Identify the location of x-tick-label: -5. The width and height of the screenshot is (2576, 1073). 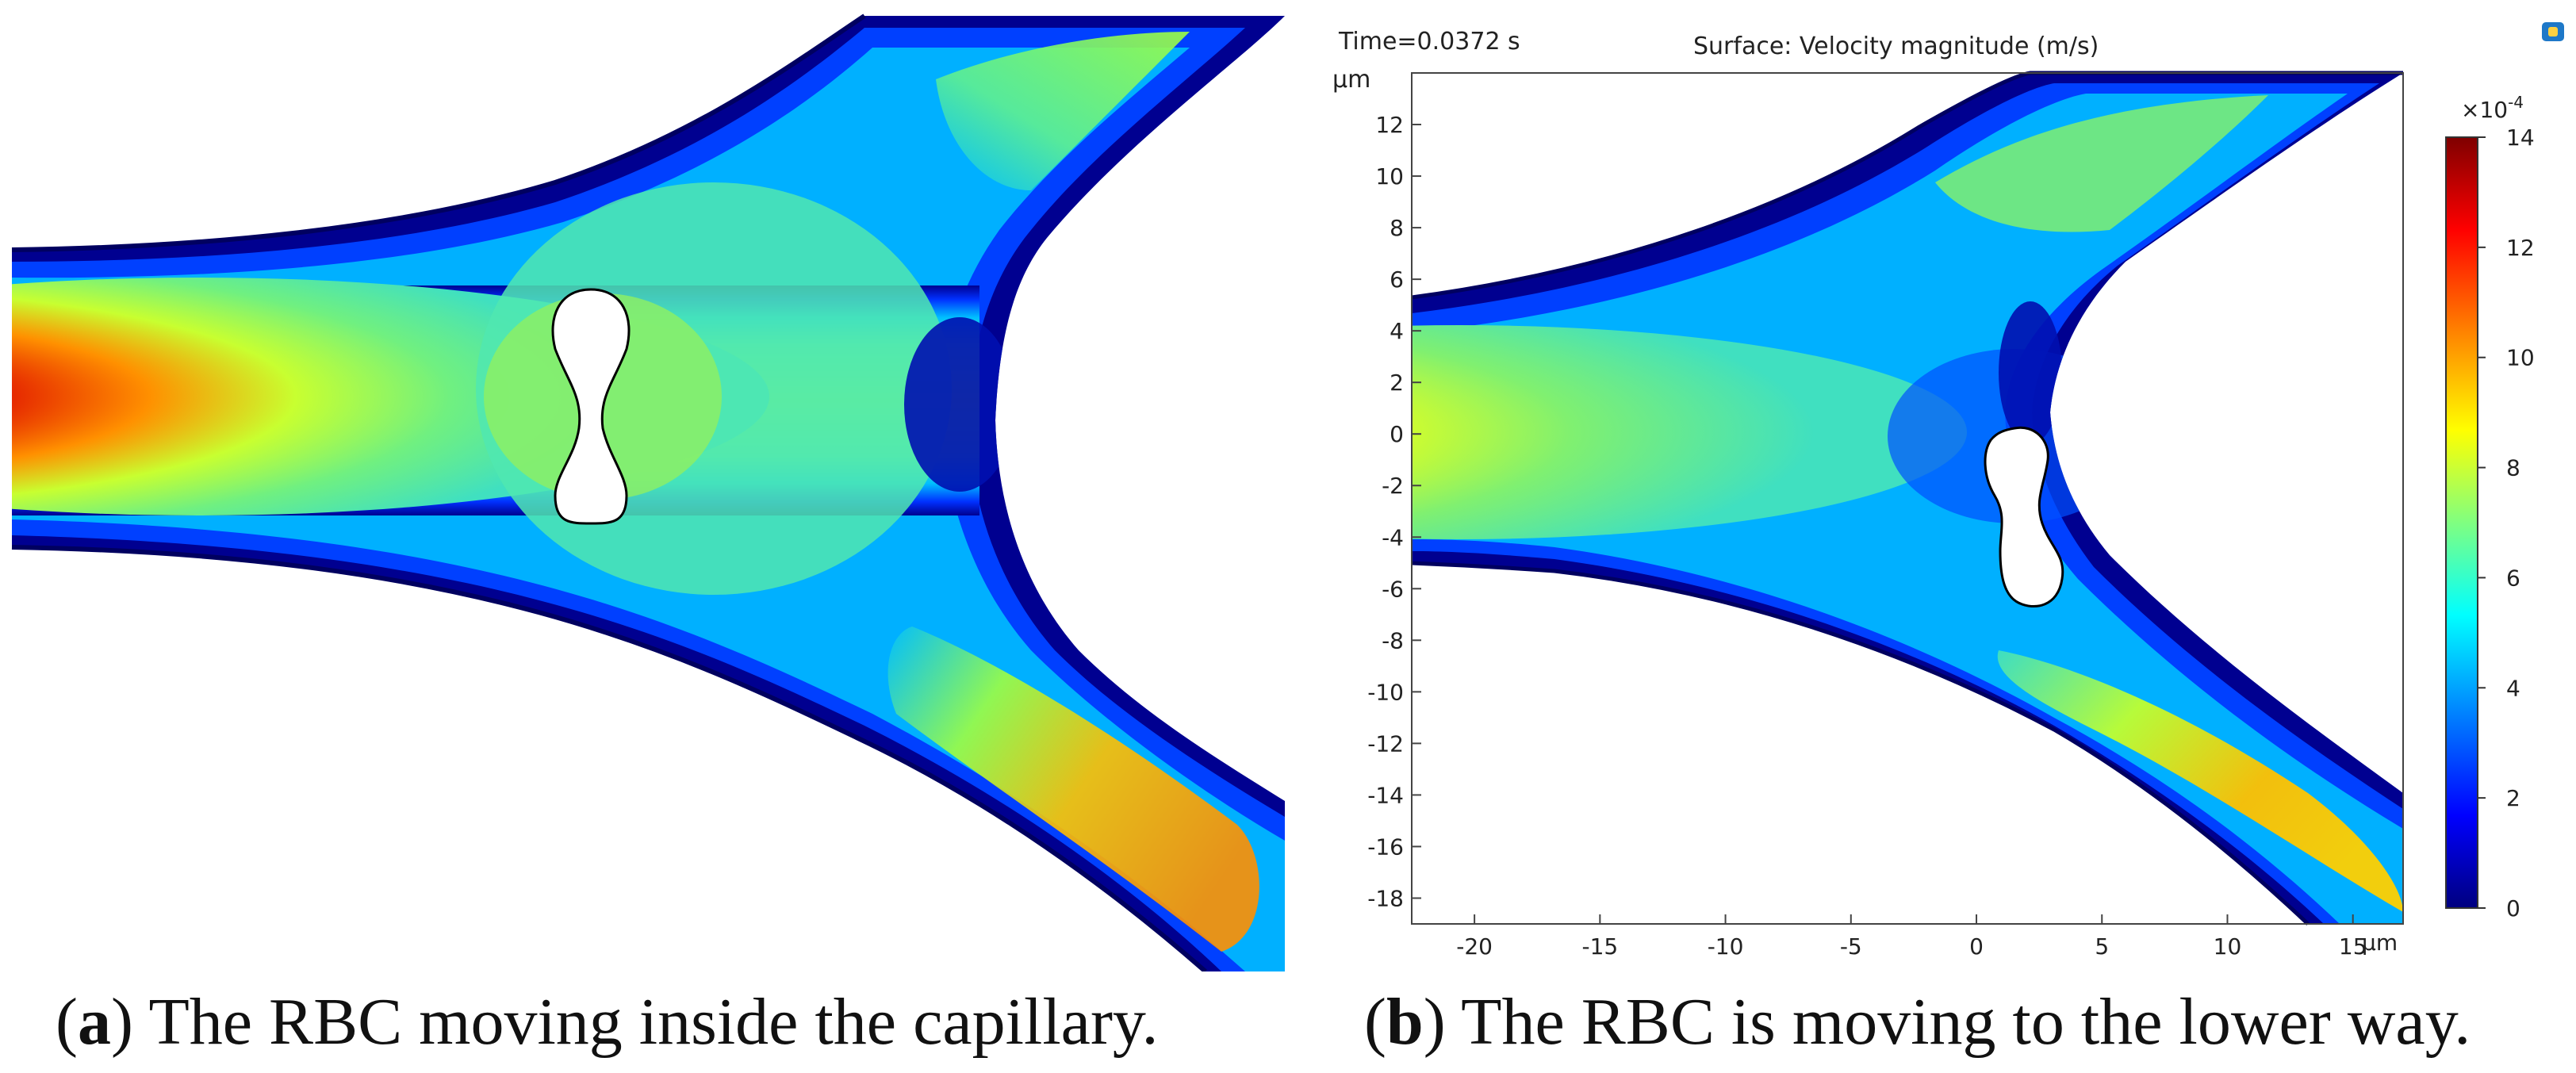
(1851, 947).